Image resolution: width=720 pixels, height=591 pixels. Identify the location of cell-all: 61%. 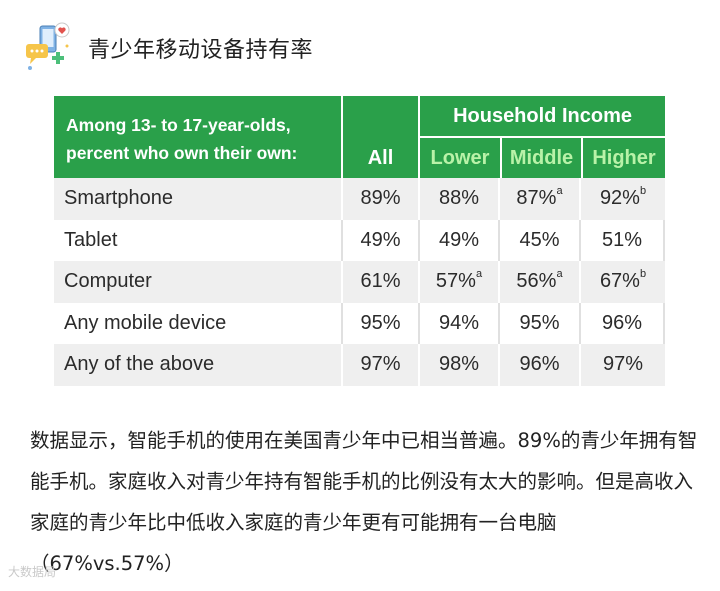
(381, 282).